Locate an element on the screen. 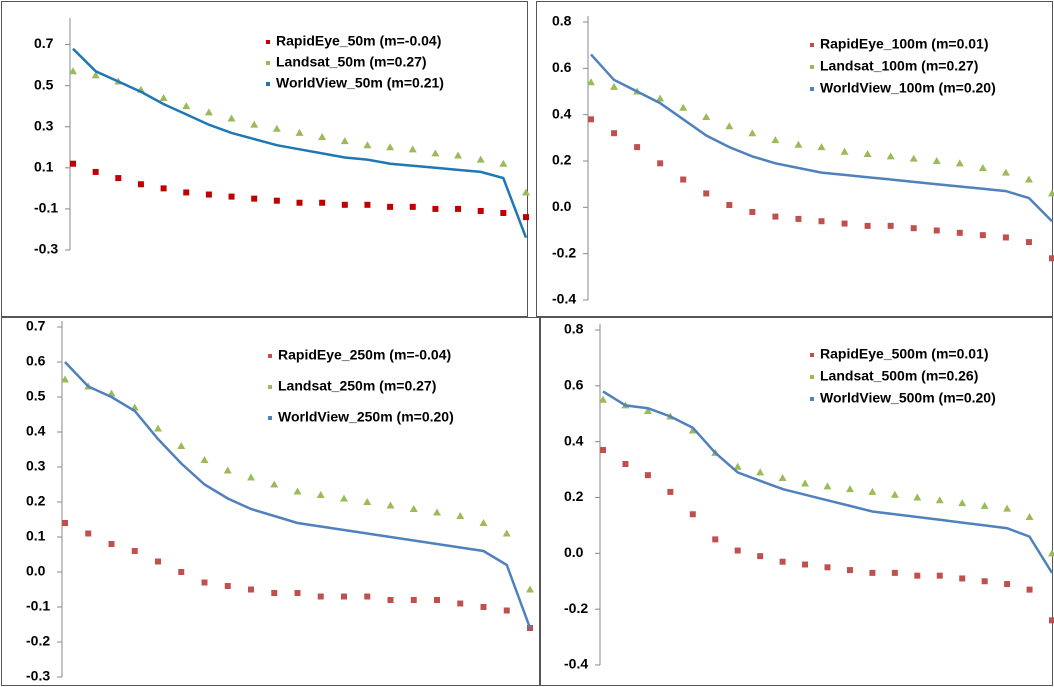  legend-label: Landsat_250m (m=0.27) is located at coordinates (357, 386).